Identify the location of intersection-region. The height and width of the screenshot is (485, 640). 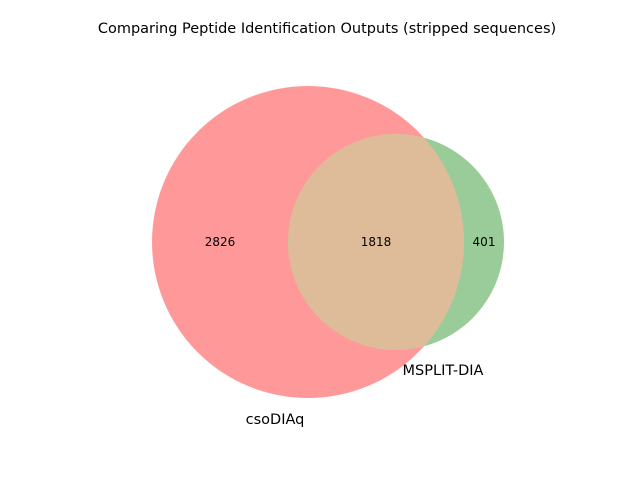
(376, 242).